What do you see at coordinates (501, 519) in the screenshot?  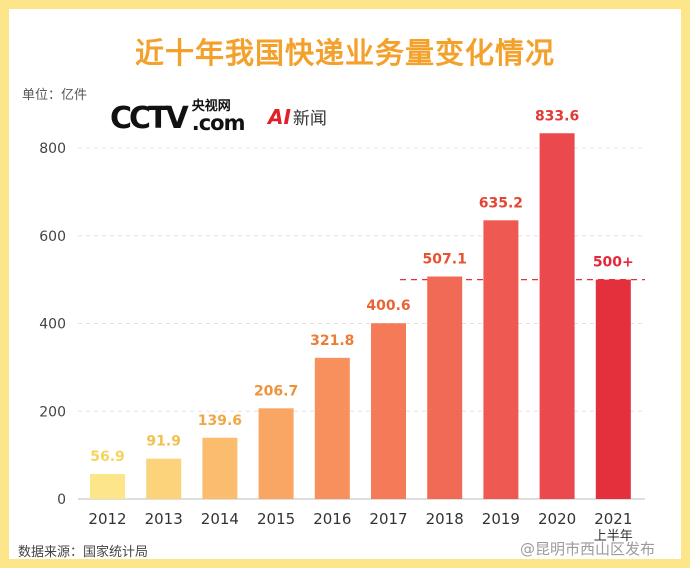 I see `x-tick-label: 2019` at bounding box center [501, 519].